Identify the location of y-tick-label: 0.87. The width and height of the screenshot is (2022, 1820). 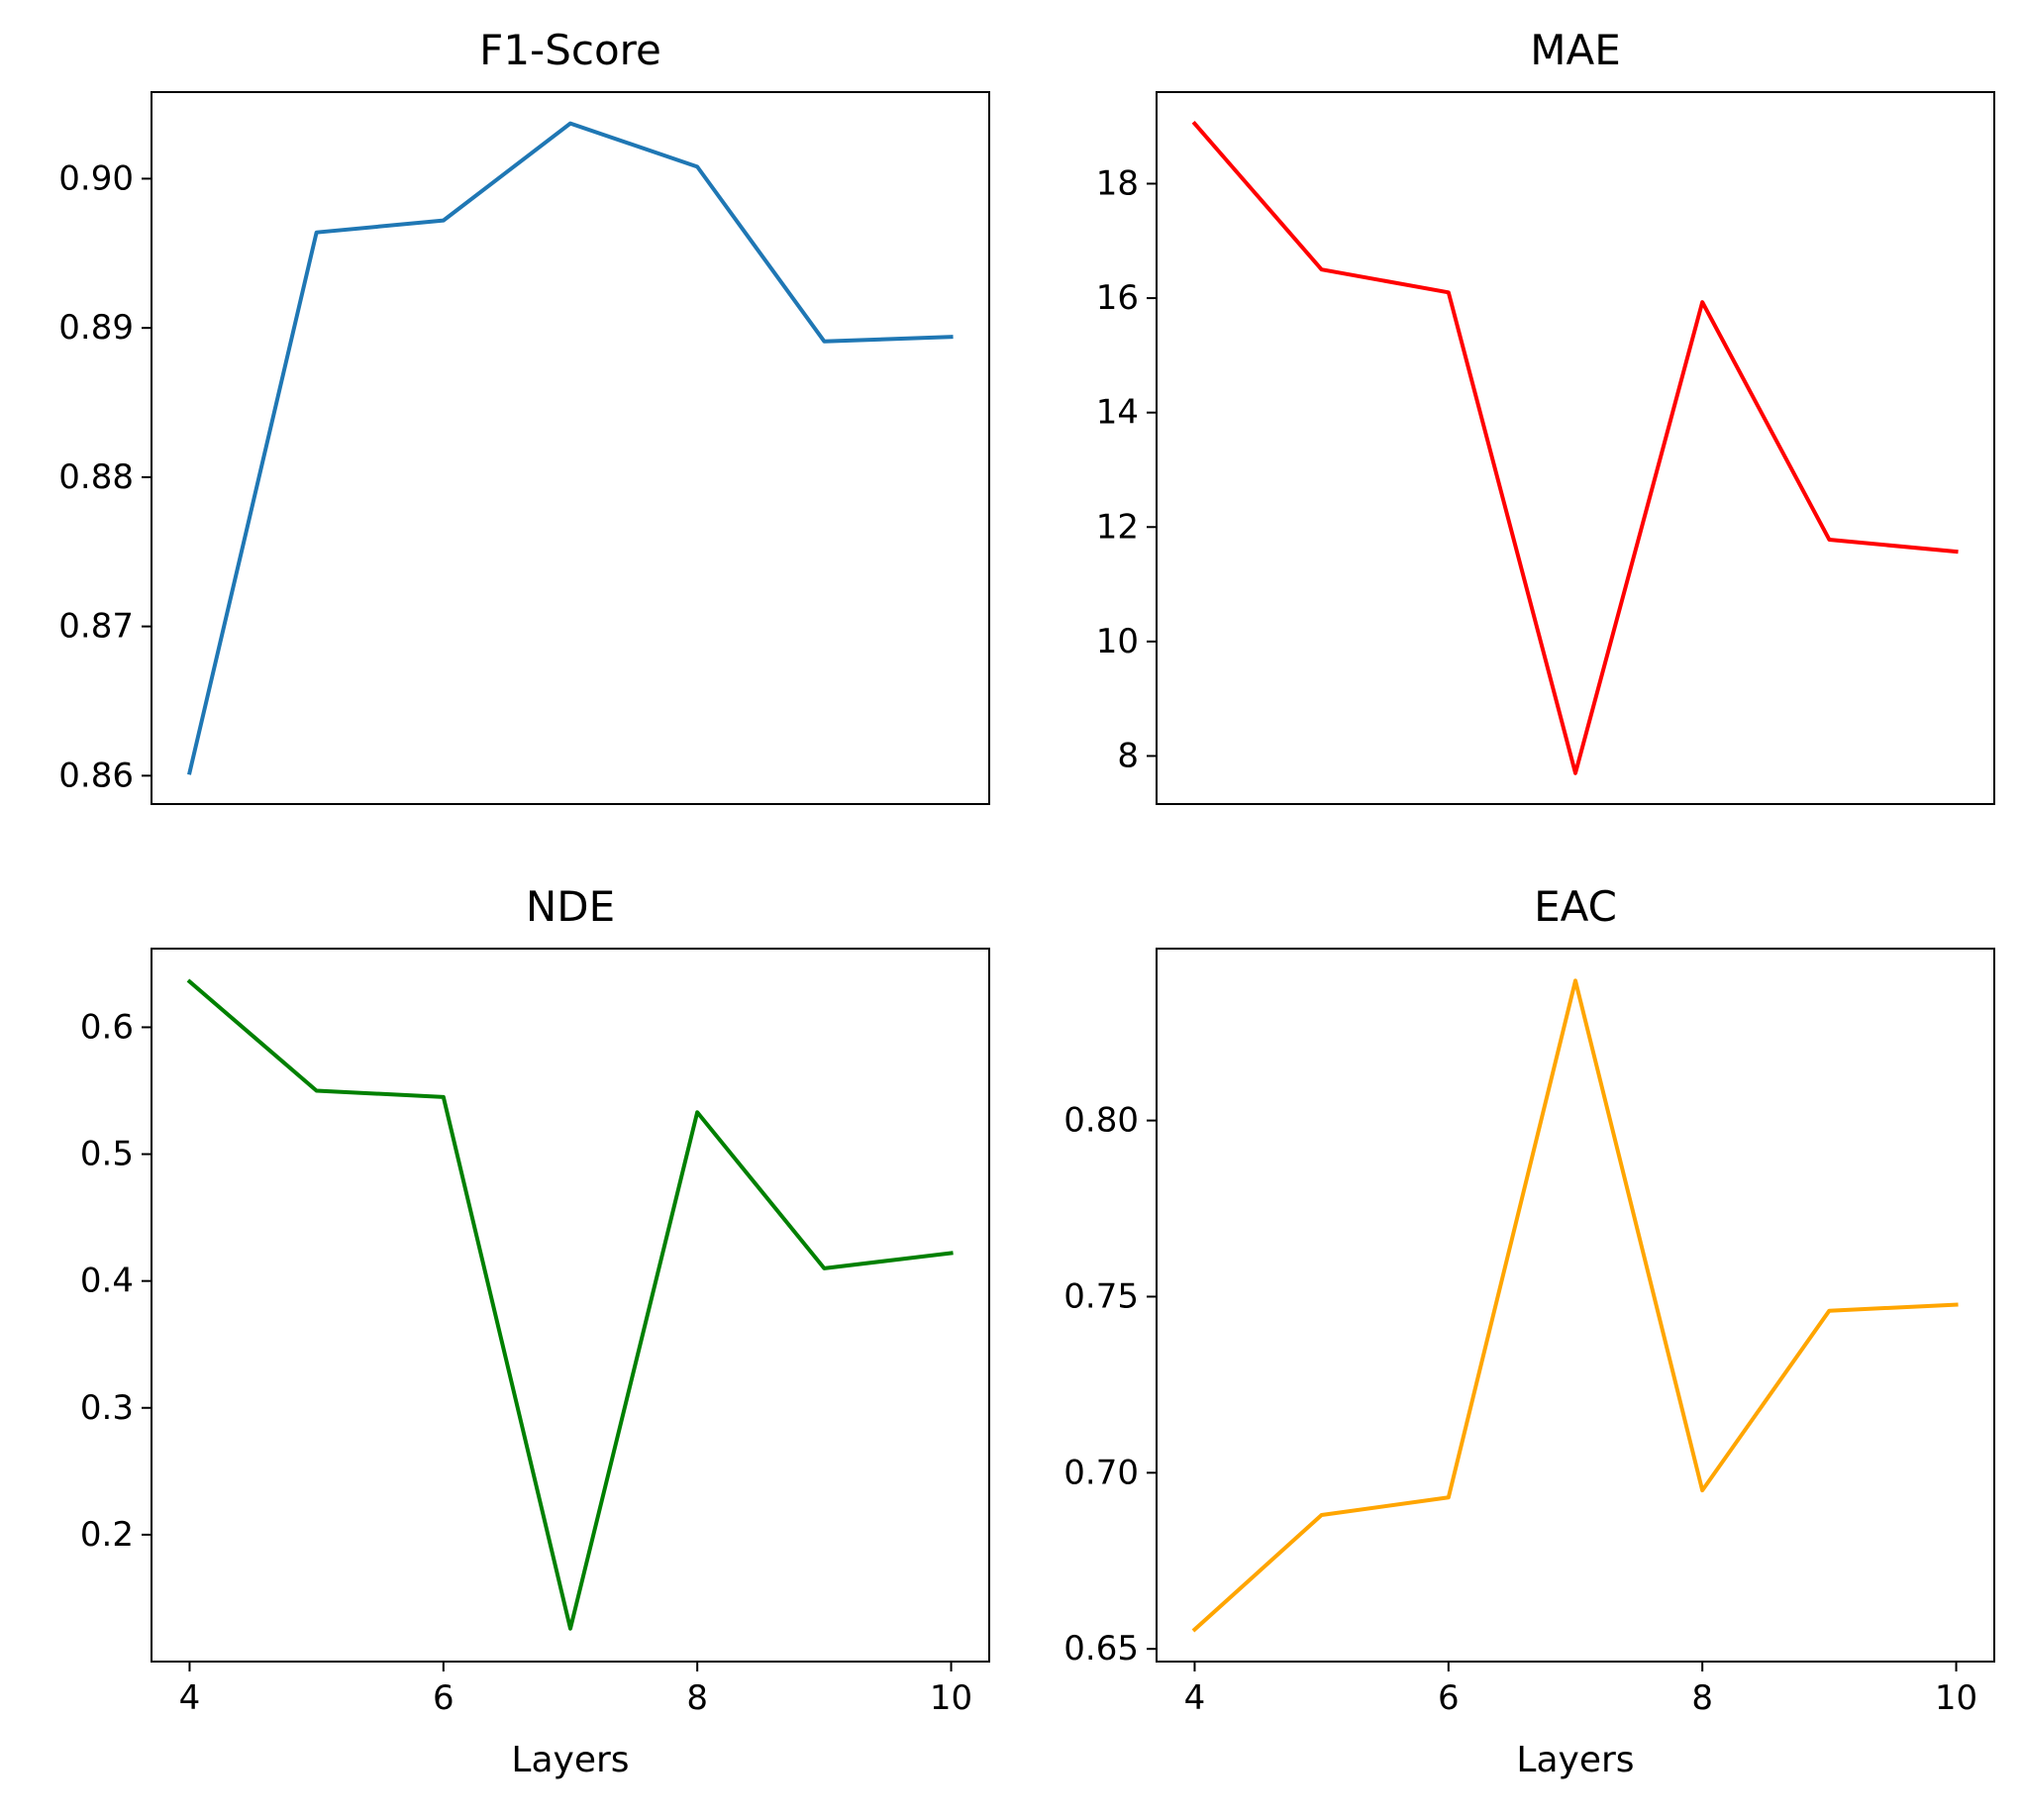
(96, 627).